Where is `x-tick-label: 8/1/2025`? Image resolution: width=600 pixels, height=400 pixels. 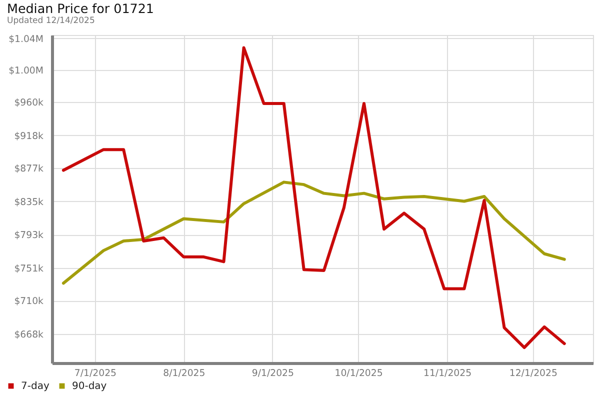 x-tick-label: 8/1/2025 is located at coordinates (184, 373).